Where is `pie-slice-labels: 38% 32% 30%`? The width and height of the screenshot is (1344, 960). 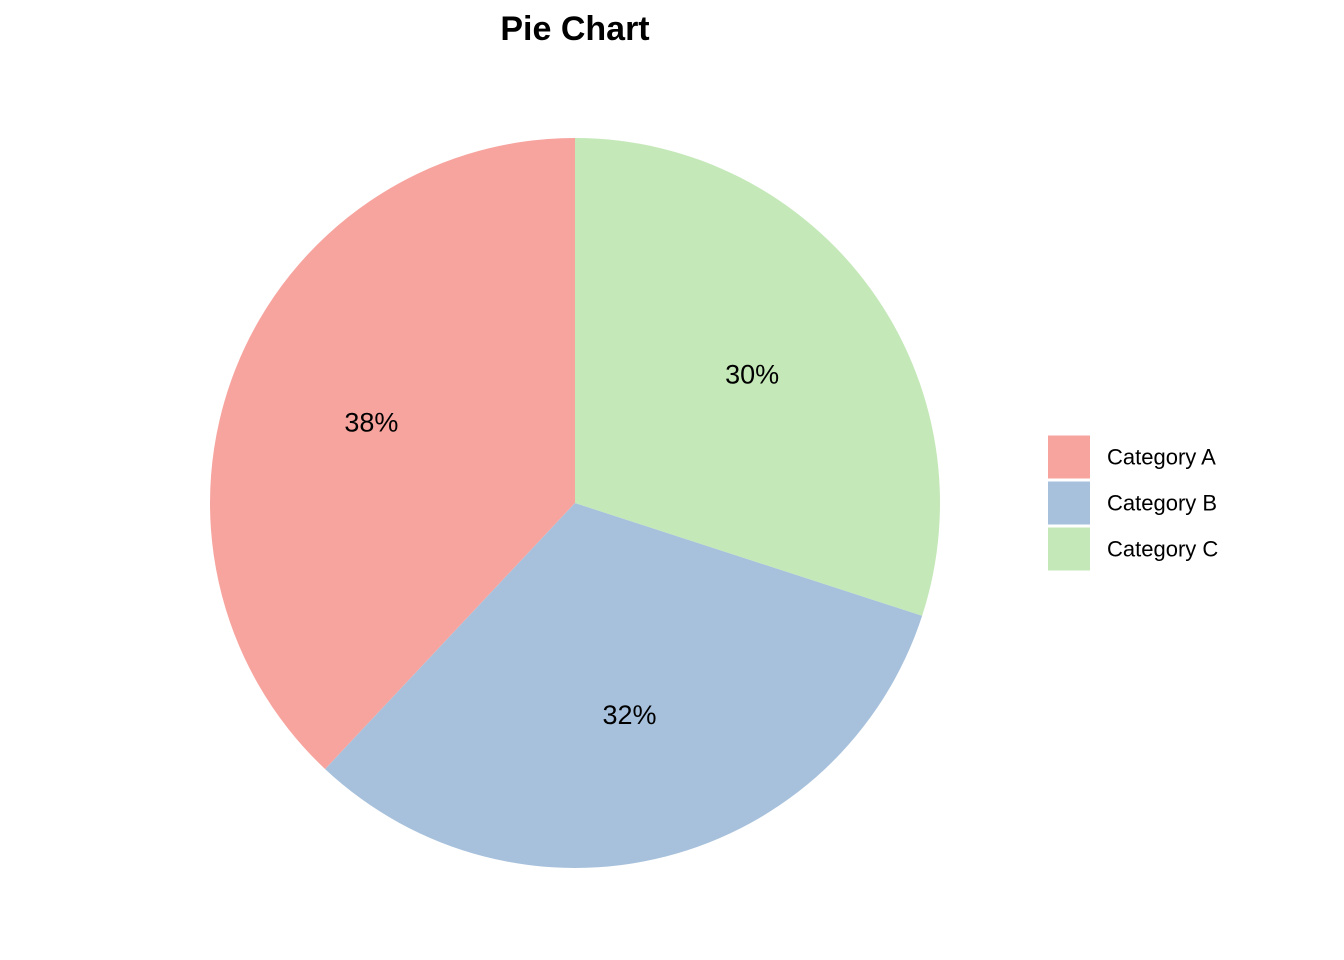
pie-slice-labels: 38% 32% 30% is located at coordinates (561, 544).